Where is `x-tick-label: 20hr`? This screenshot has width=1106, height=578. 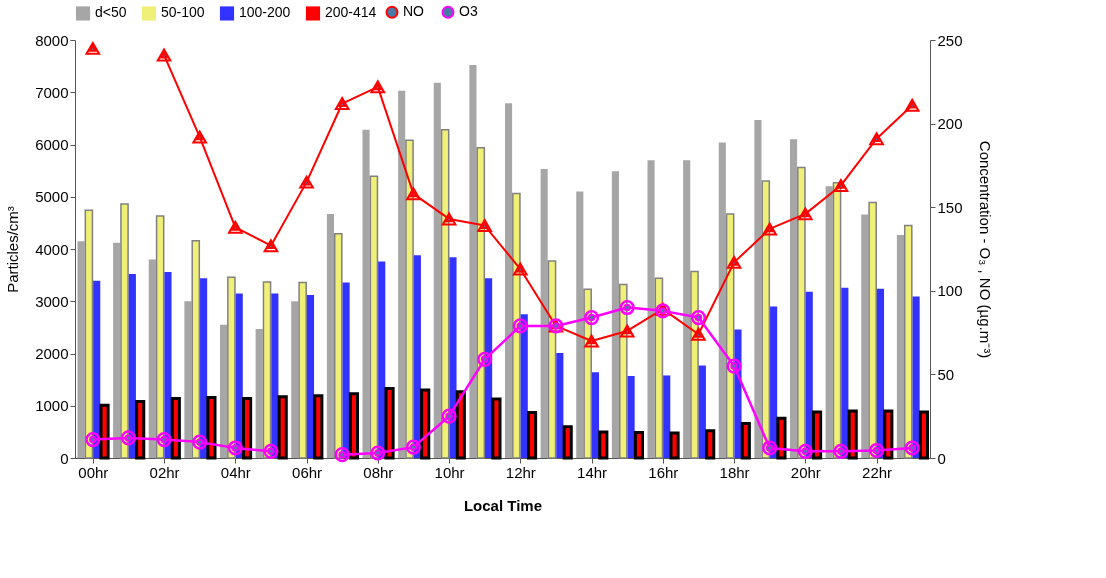
x-tick-label: 20hr is located at coordinates (805, 472).